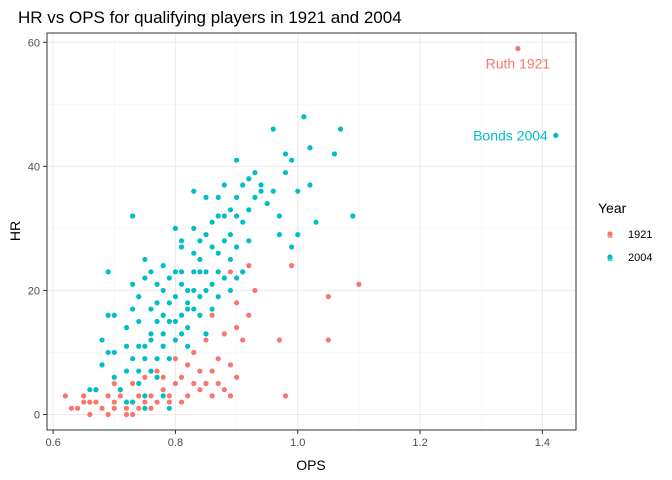 Image resolution: width=672 pixels, height=480 pixels. Describe the element at coordinates (311, 465) in the screenshot. I see `x-axis-title: OPS` at that location.